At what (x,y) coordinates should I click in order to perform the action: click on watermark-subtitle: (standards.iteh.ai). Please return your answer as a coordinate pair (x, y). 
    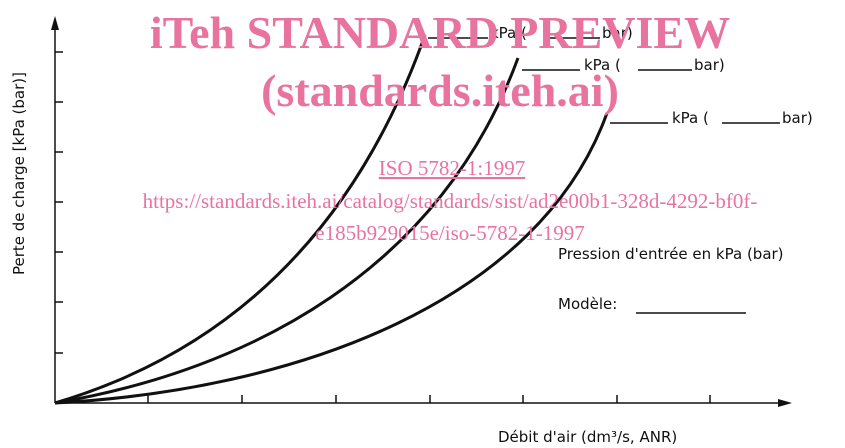
    Looking at the image, I should click on (440, 90).